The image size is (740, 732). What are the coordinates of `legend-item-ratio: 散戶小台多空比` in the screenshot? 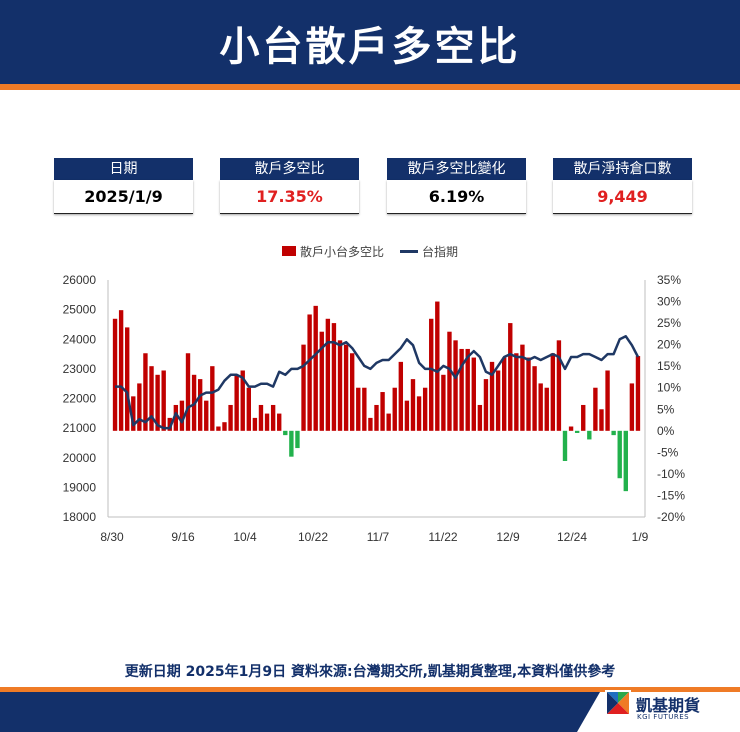 It's located at (332, 251).